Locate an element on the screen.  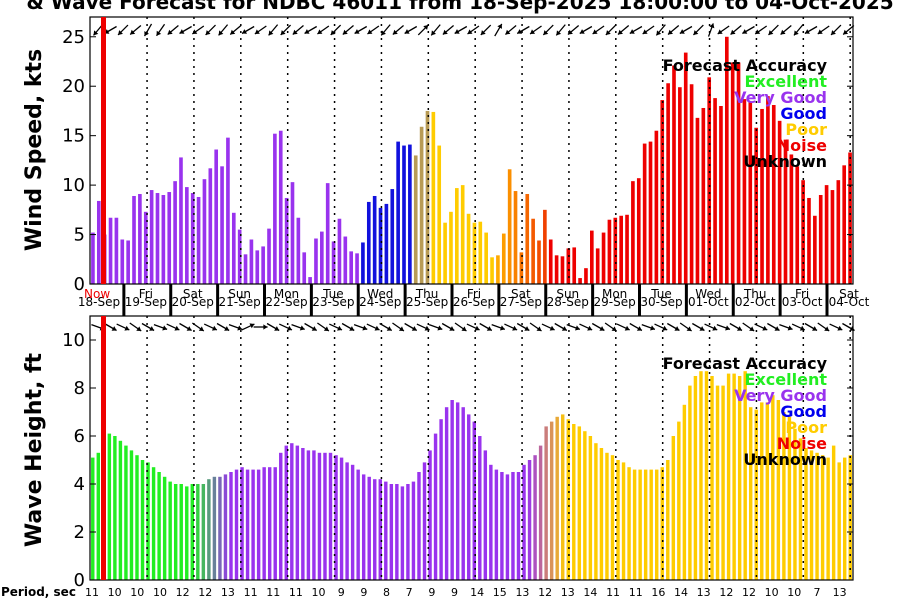
day-label: Mon is located at coordinates (614, 294).